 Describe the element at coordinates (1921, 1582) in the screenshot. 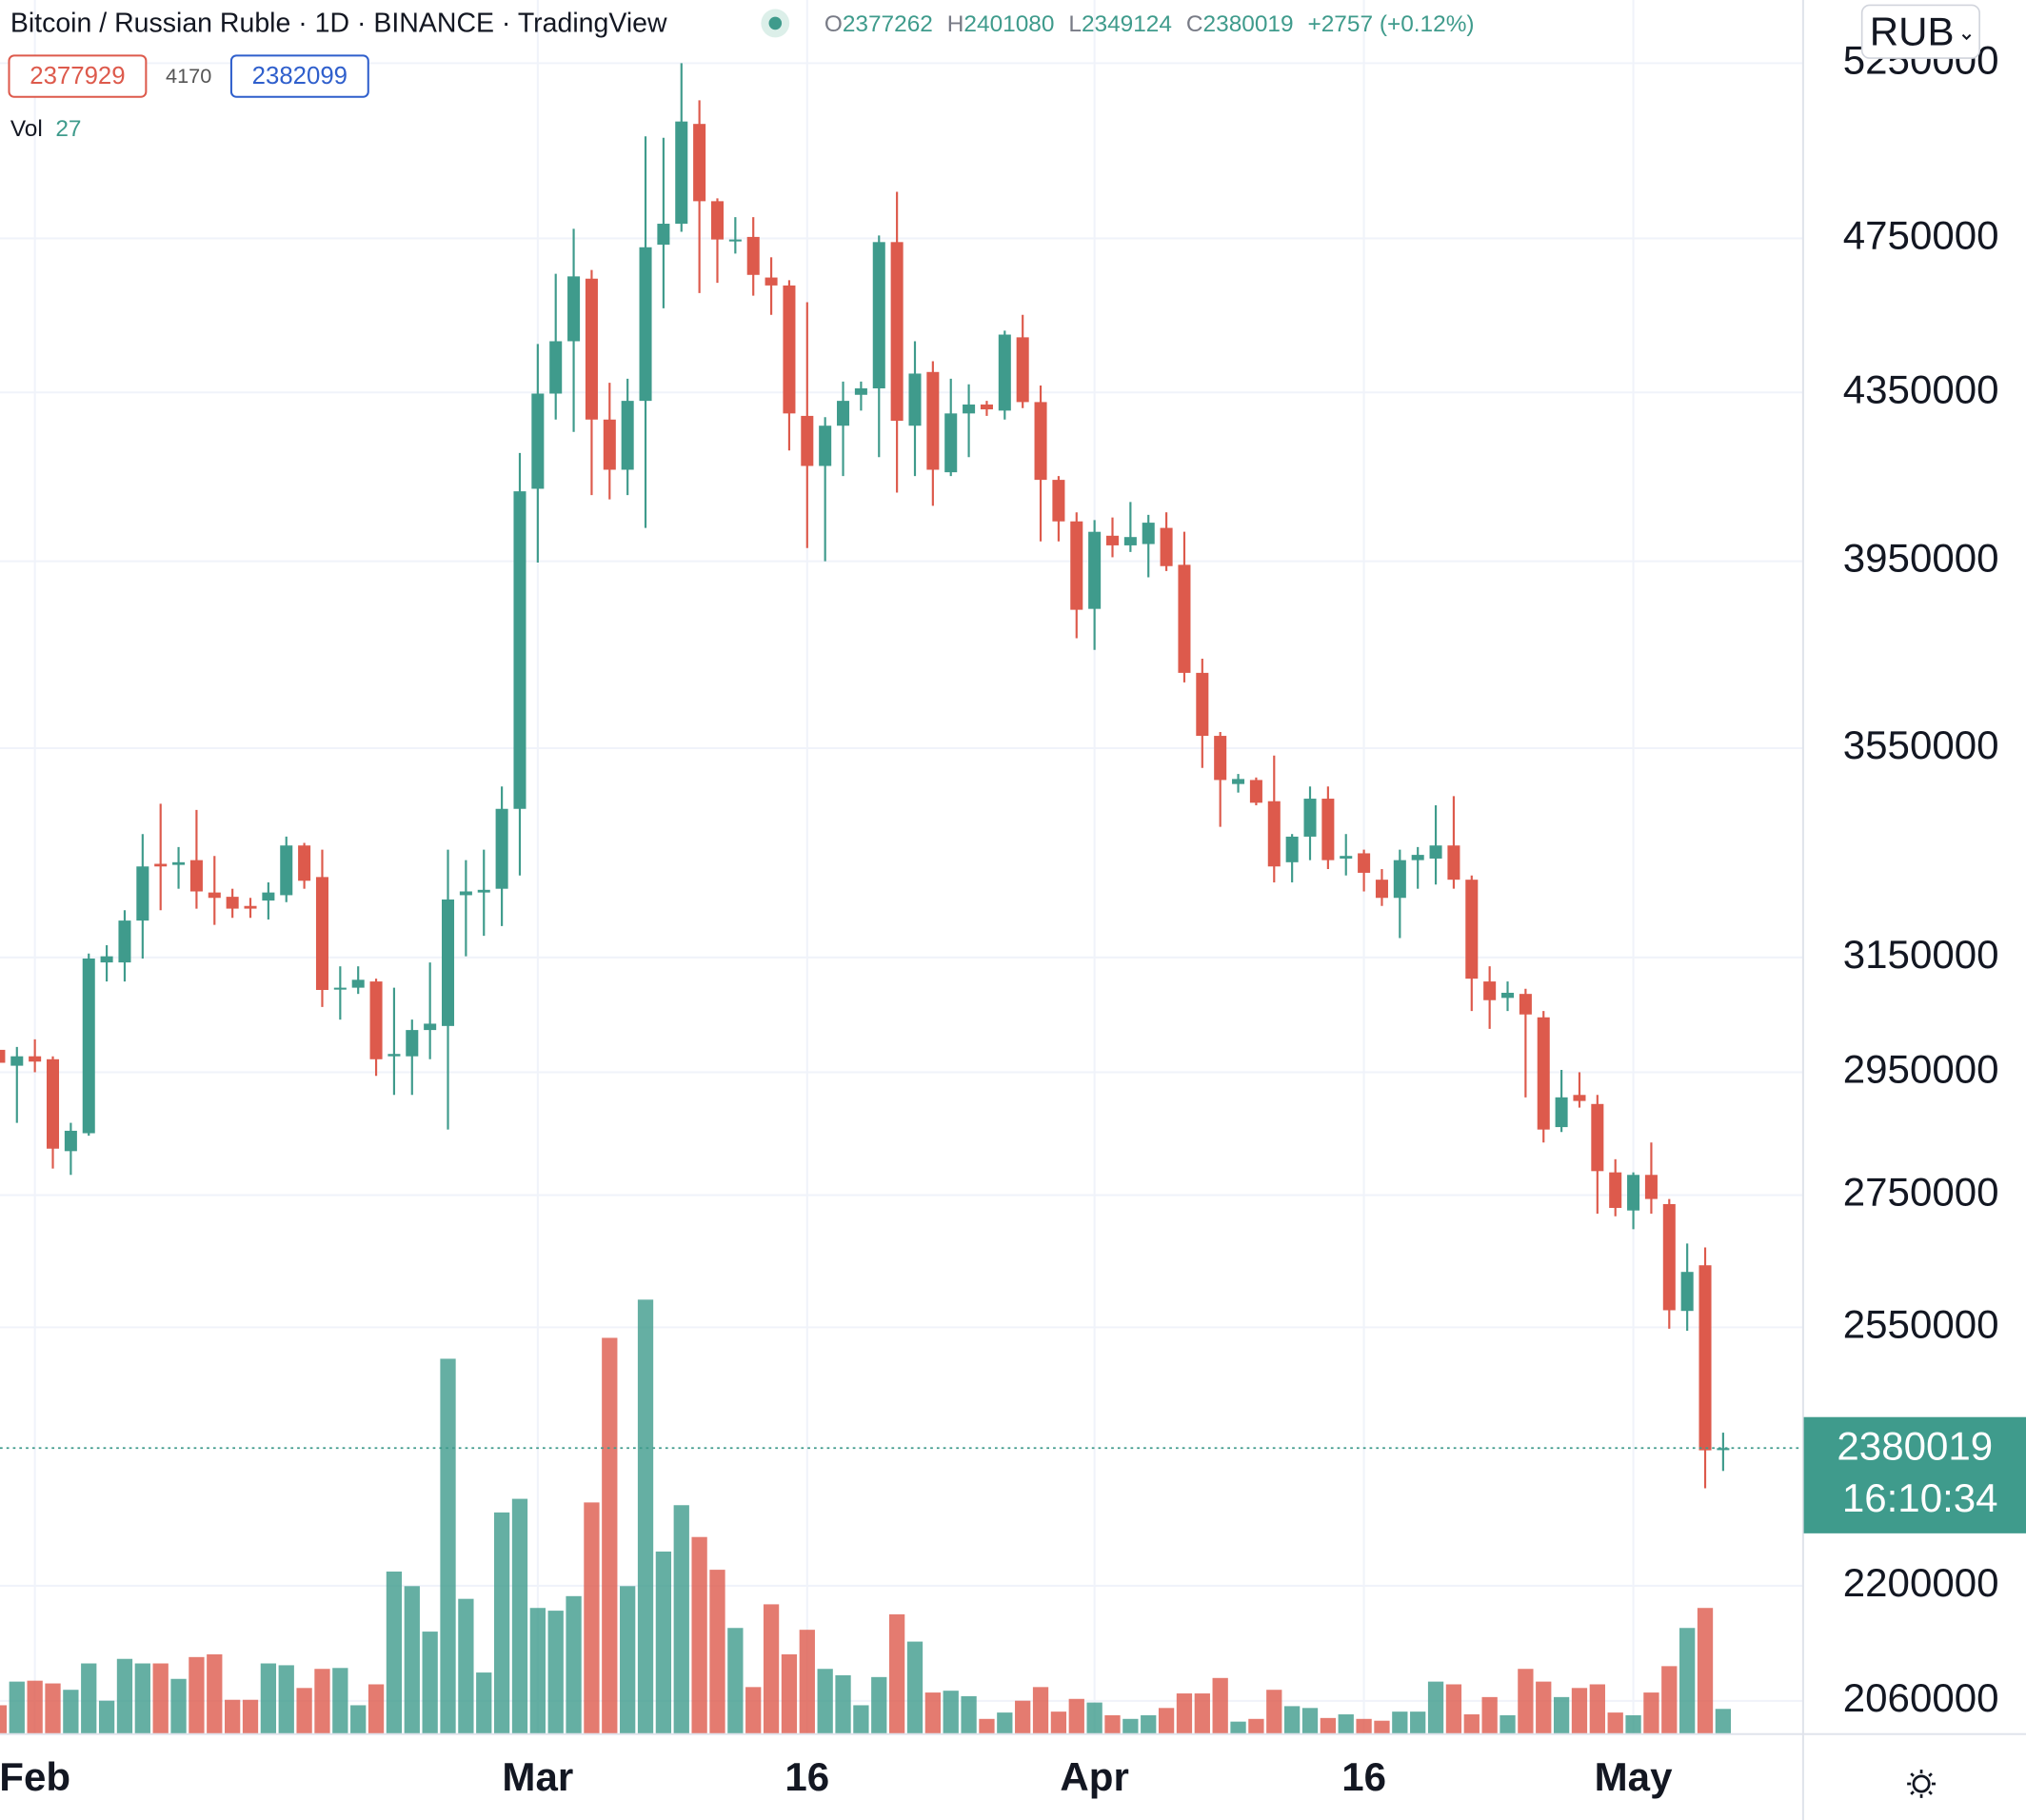

I see `y-tick-label: 2200000` at that location.